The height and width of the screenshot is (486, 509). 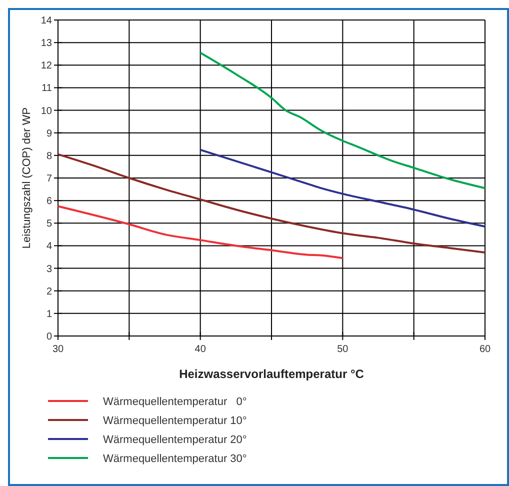 I want to click on legend-label: Wärmequellentemperatur 30°, so click(x=175, y=458).